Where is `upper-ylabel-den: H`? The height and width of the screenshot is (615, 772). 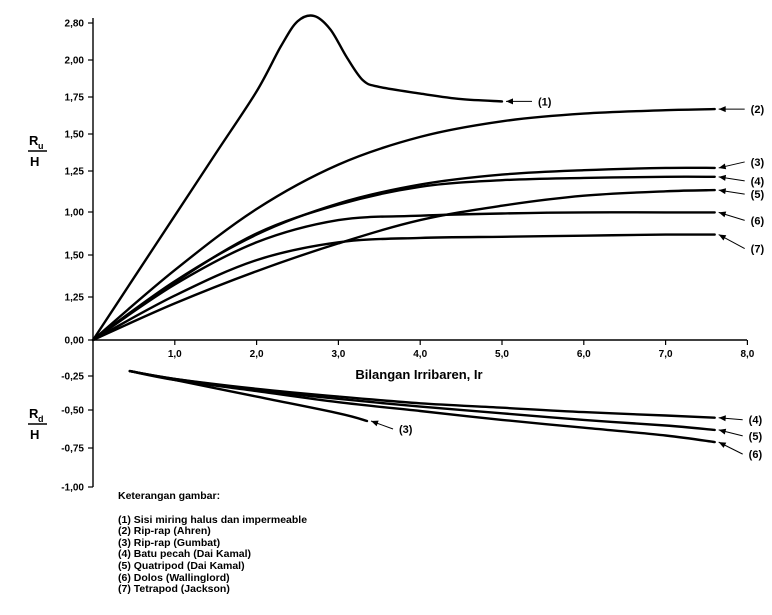 upper-ylabel-den: H is located at coordinates (34, 161).